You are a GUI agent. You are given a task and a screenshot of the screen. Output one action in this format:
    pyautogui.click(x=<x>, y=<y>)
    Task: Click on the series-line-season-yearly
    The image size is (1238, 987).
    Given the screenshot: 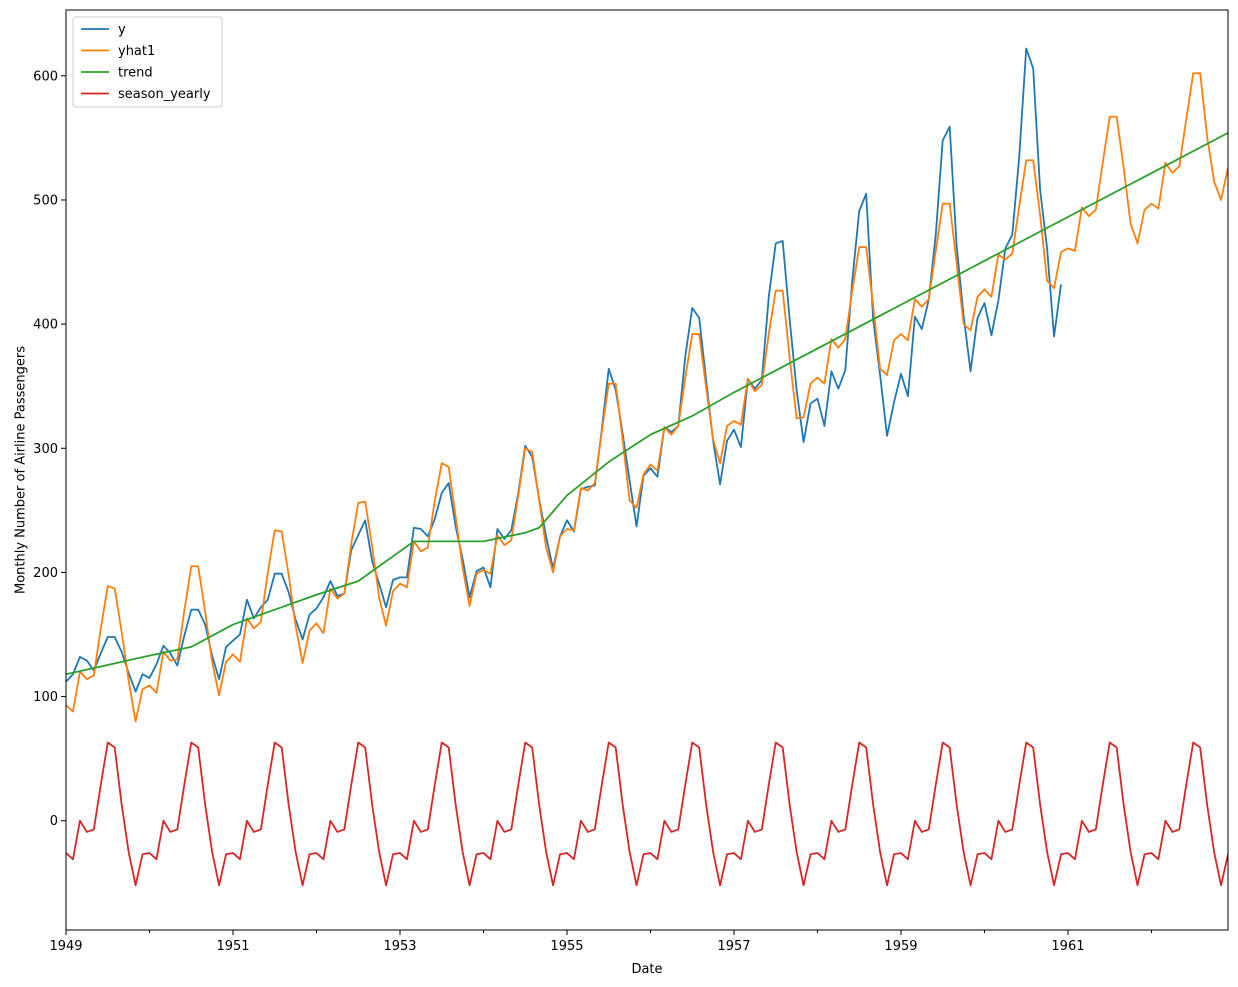 What is the action you would take?
    pyautogui.click(x=647, y=814)
    